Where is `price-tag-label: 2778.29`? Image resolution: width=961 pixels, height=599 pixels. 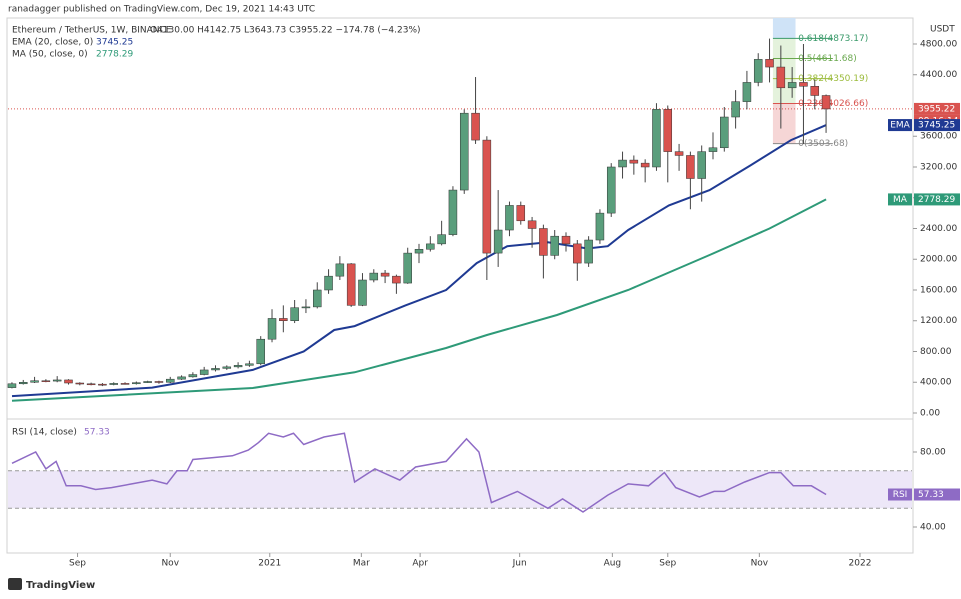
price-tag-label: 2778.29 is located at coordinates (936, 200).